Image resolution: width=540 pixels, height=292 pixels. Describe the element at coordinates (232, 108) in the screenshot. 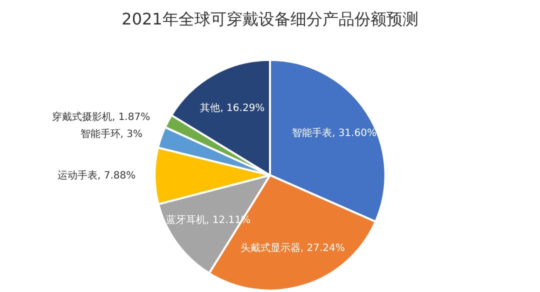

I see `slice-label: 其他, 16.29%` at that location.